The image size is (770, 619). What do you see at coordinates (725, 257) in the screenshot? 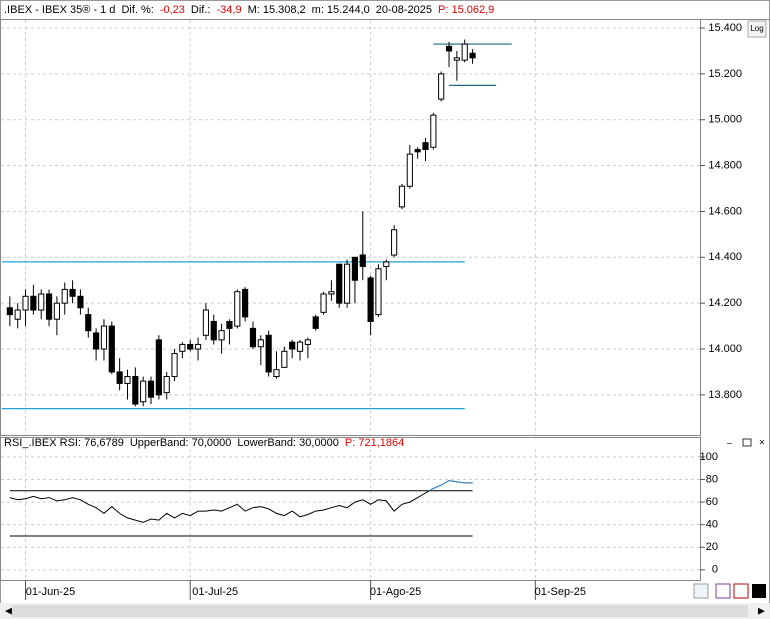
I see `y-tick-label: 14.400` at bounding box center [725, 257].